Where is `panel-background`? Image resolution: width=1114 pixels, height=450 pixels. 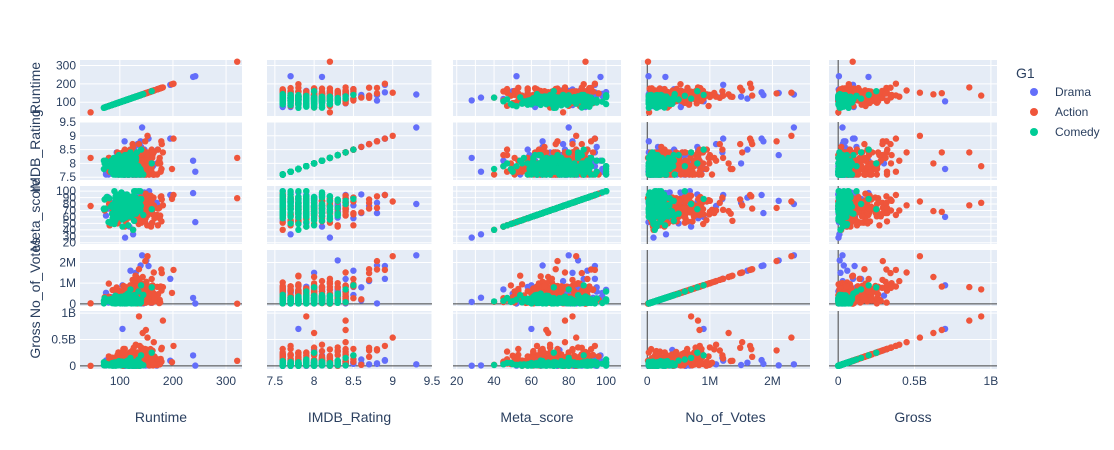
panel-background is located at coordinates (349, 88).